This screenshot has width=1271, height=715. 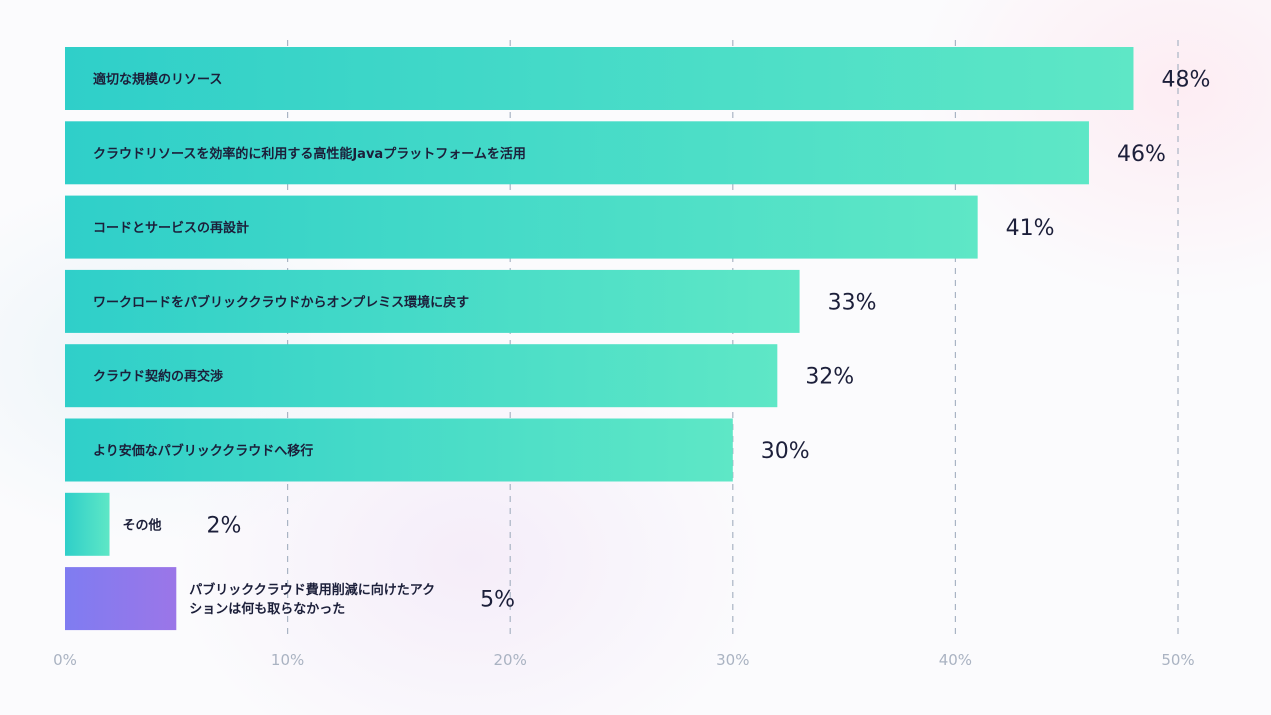 What do you see at coordinates (510, 660) in the screenshot?
I see `x-tick-label: 20%` at bounding box center [510, 660].